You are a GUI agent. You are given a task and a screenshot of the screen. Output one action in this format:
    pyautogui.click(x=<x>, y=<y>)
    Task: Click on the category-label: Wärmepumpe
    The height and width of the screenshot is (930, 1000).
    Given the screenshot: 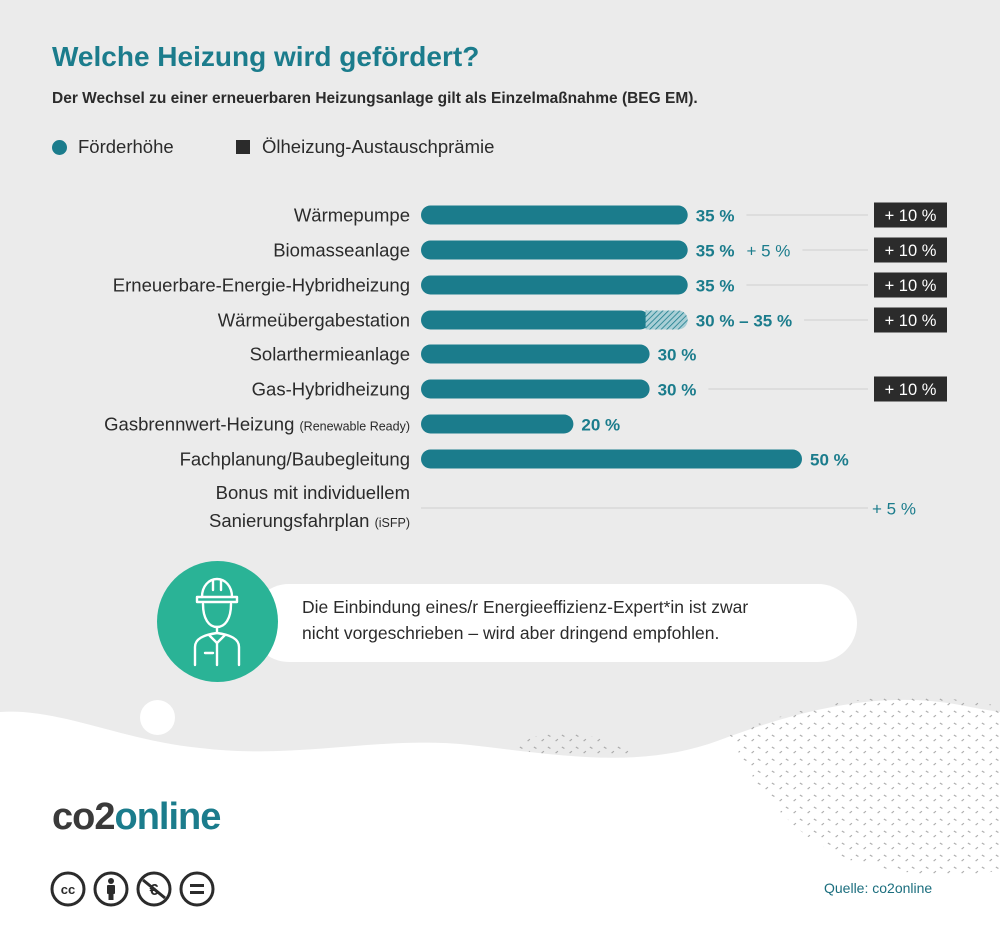 What is the action you would take?
    pyautogui.click(x=352, y=215)
    